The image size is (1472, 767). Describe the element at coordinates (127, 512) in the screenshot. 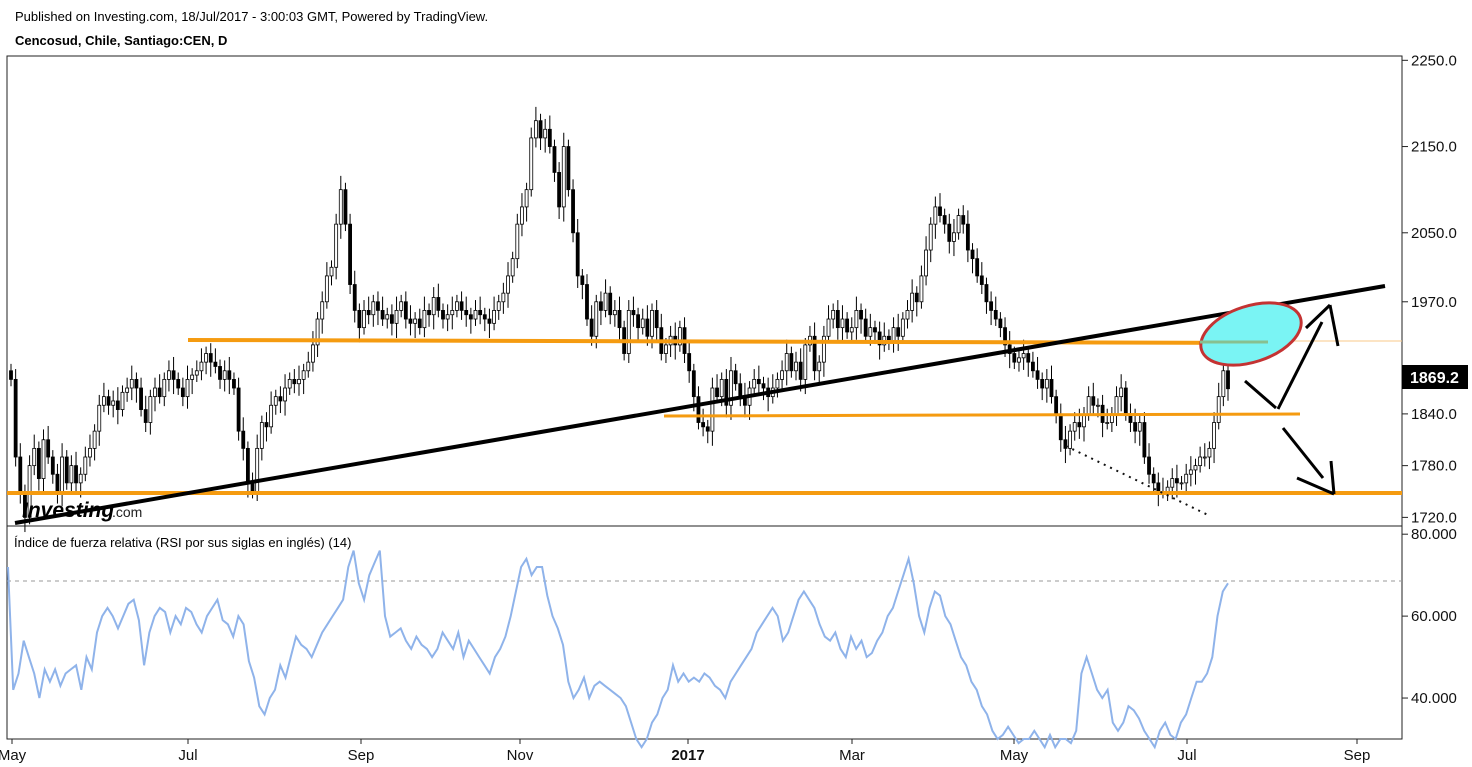

I see `logo-suffix: .com` at that location.